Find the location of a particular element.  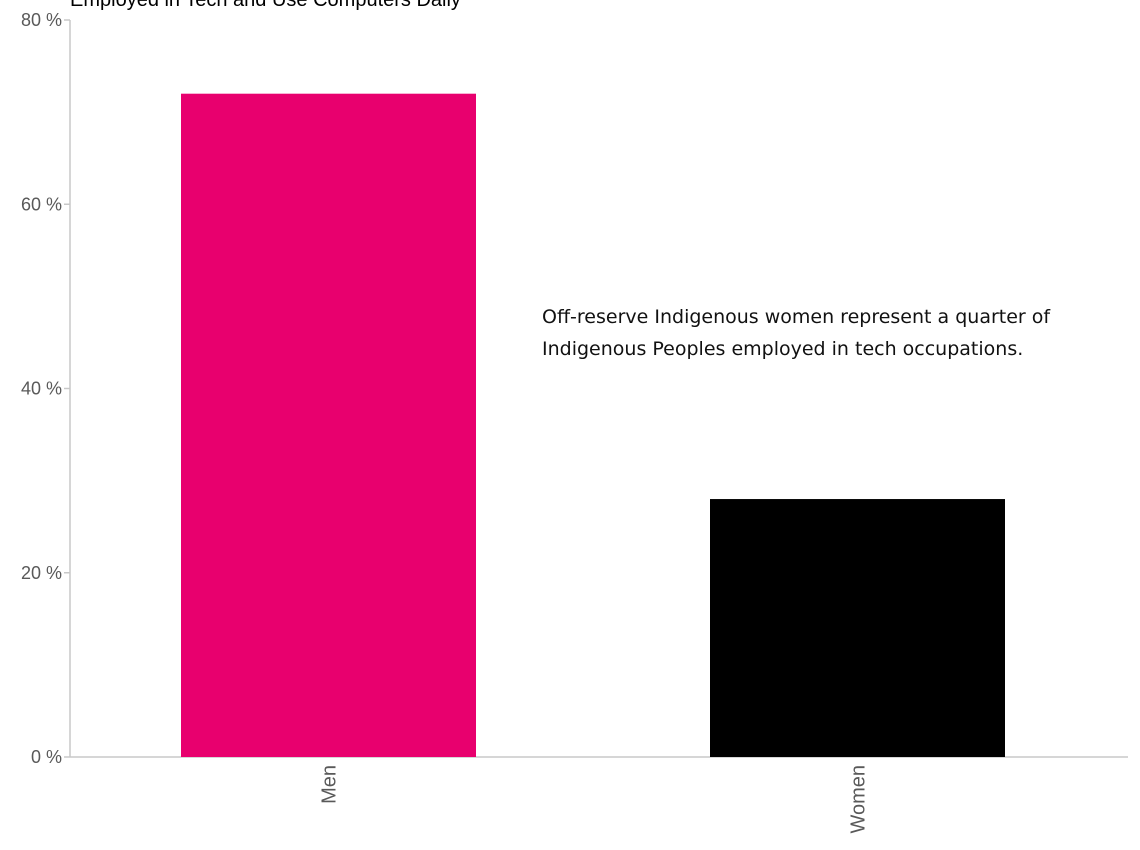

bar-women is located at coordinates (857, 628).